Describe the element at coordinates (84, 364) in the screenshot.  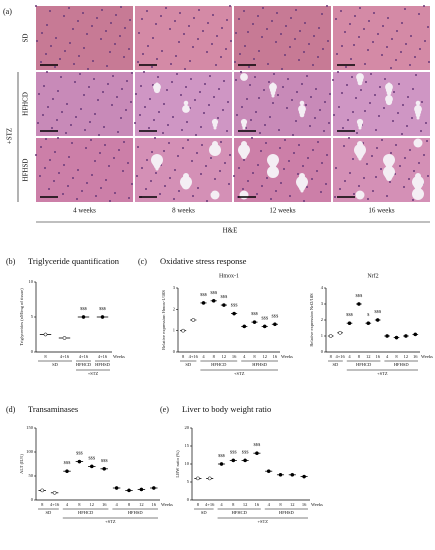
I see `group-label: HFHCD` at that location.